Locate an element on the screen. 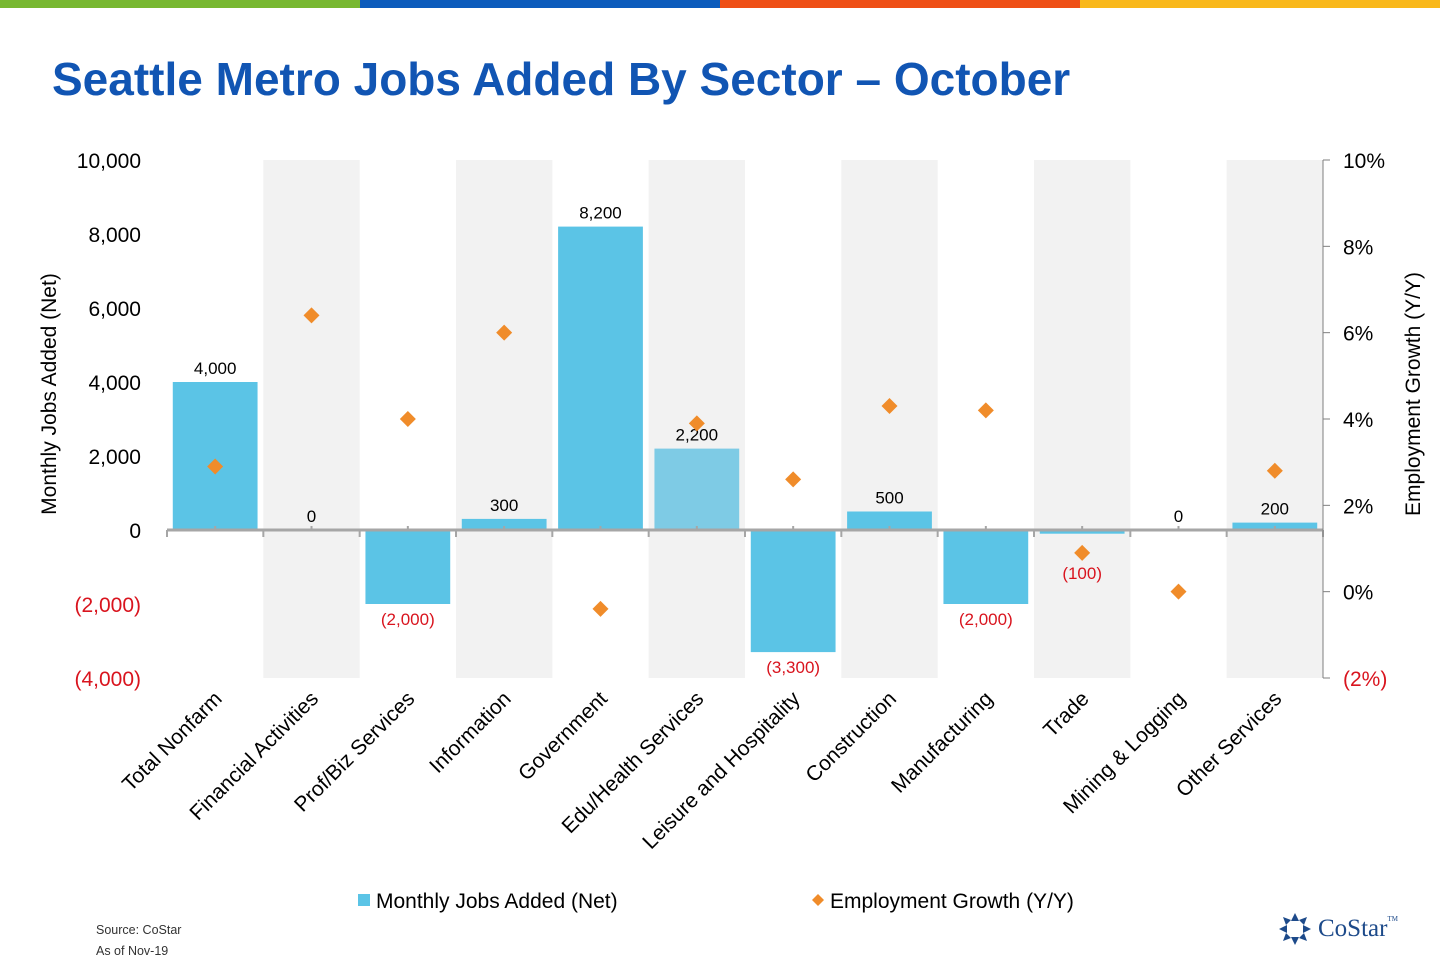 This screenshot has width=1440, height=962. logo-text: CoStar is located at coordinates (1353, 928).